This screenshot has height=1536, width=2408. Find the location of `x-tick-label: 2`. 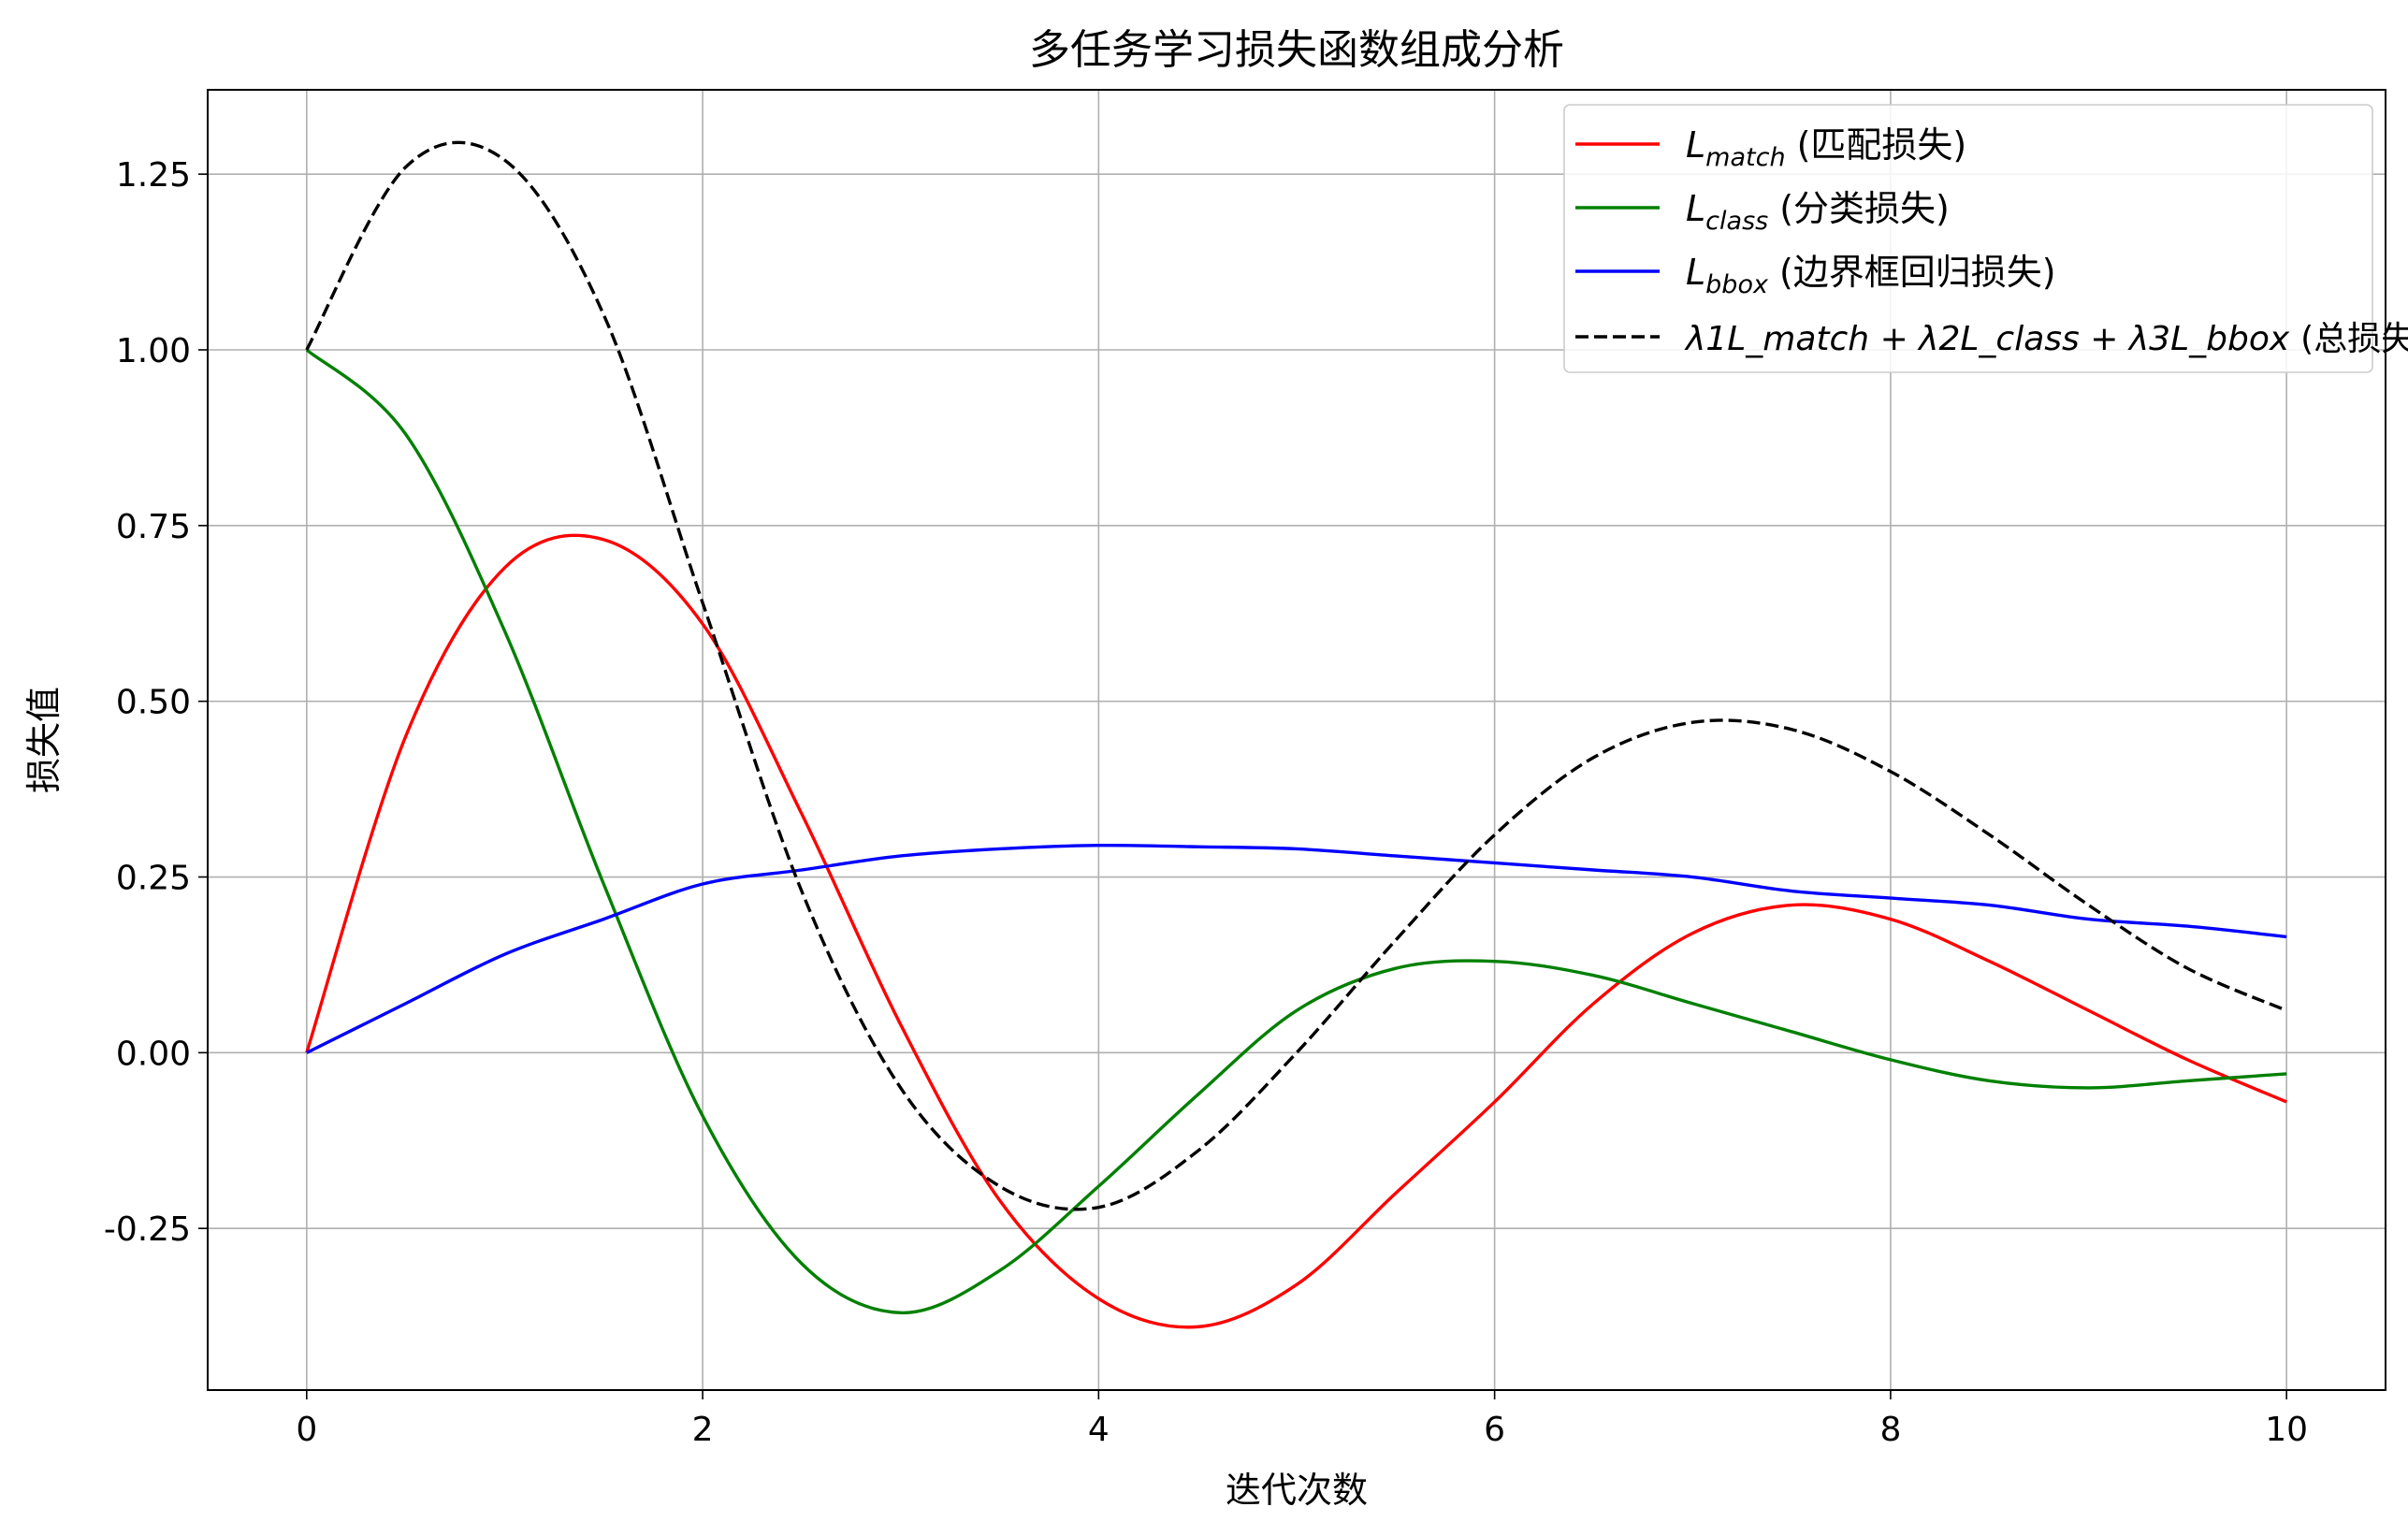

x-tick-label: 2 is located at coordinates (703, 1430).